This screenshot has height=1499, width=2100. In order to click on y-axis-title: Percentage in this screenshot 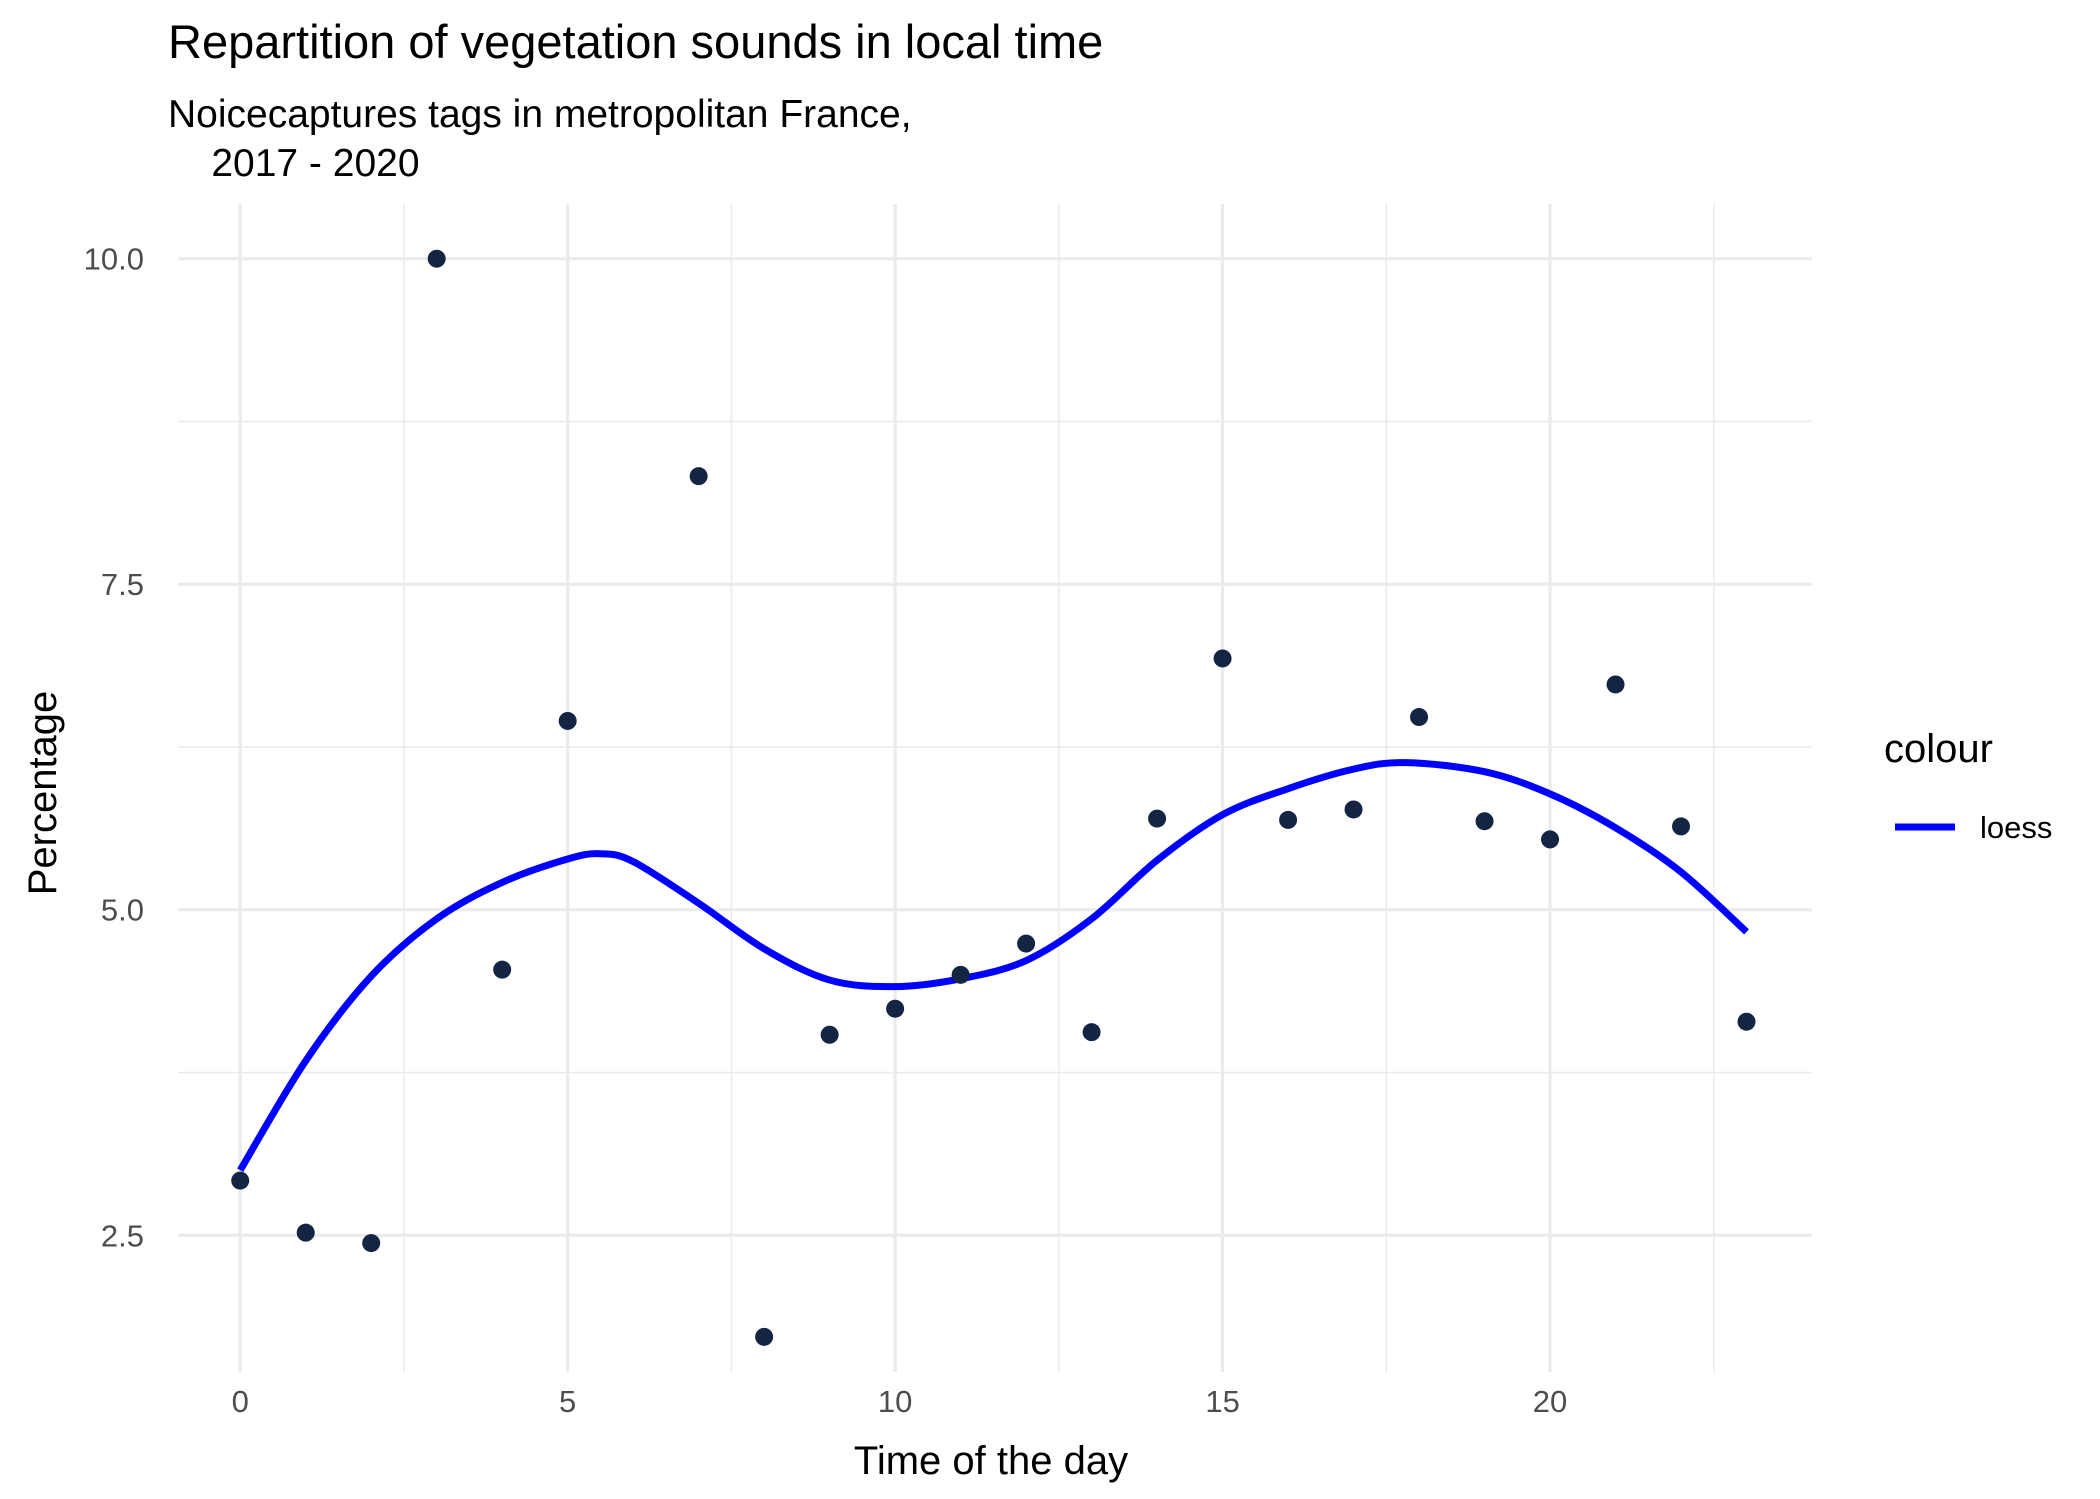, I will do `click(43, 793)`.